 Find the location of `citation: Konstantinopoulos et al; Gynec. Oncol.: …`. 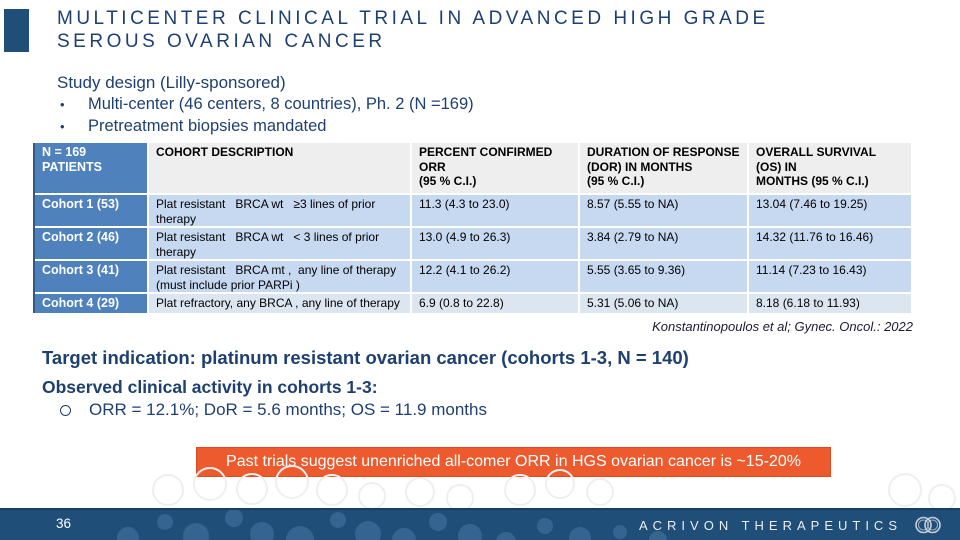

citation: Konstantinopoulos et al; Gynec. Oncol.: … is located at coordinates (782, 326).